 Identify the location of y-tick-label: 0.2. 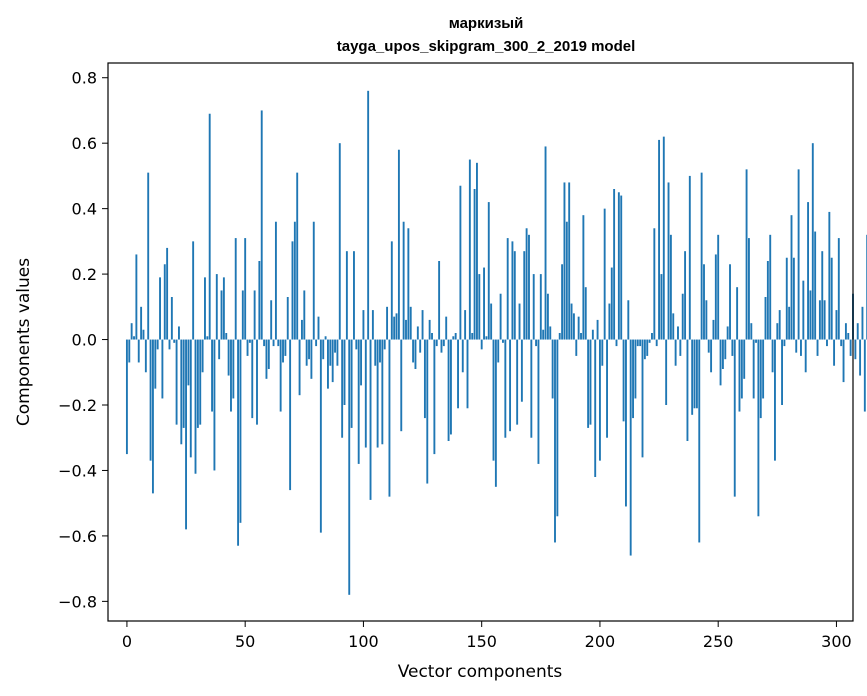
(84, 274).